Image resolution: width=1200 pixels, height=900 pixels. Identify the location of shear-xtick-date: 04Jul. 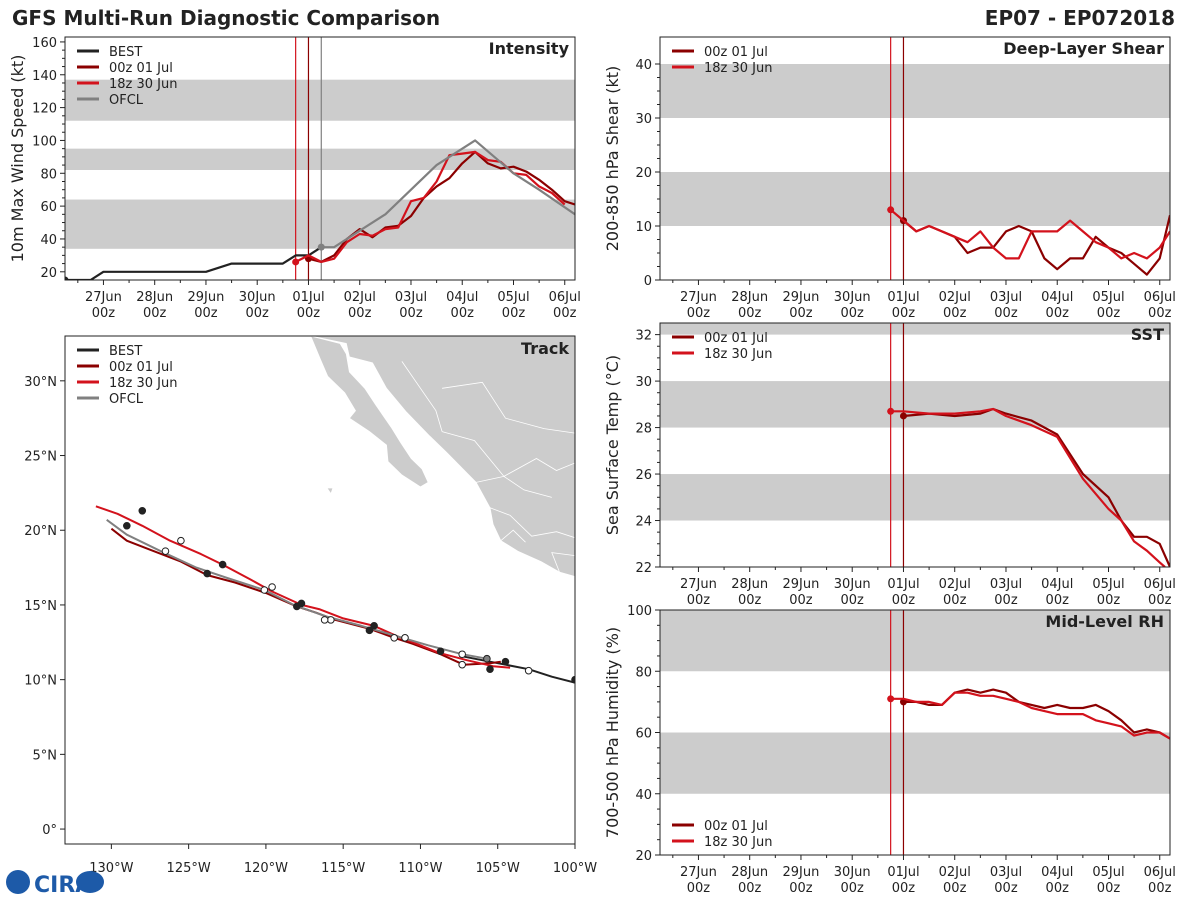
(1057, 297).